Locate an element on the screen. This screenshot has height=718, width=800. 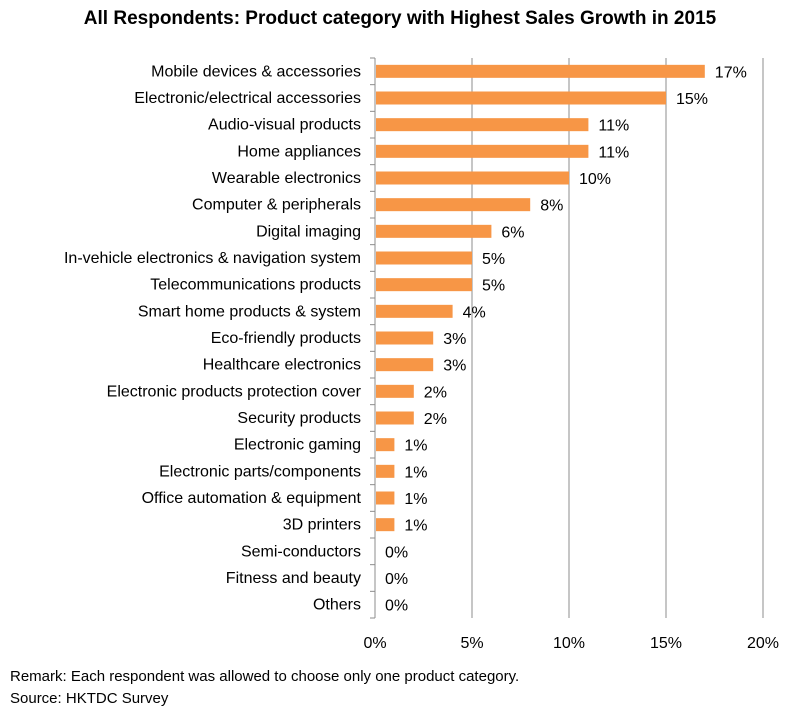
category-label: Others is located at coordinates (337, 605).